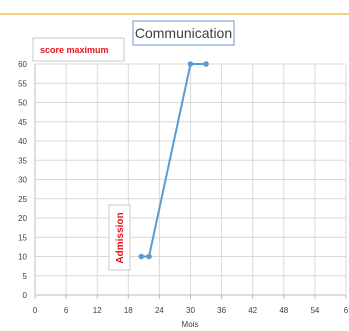 The height and width of the screenshot is (331, 349). What do you see at coordinates (22, 257) in the screenshot?
I see `y-tick-label: 10` at bounding box center [22, 257].